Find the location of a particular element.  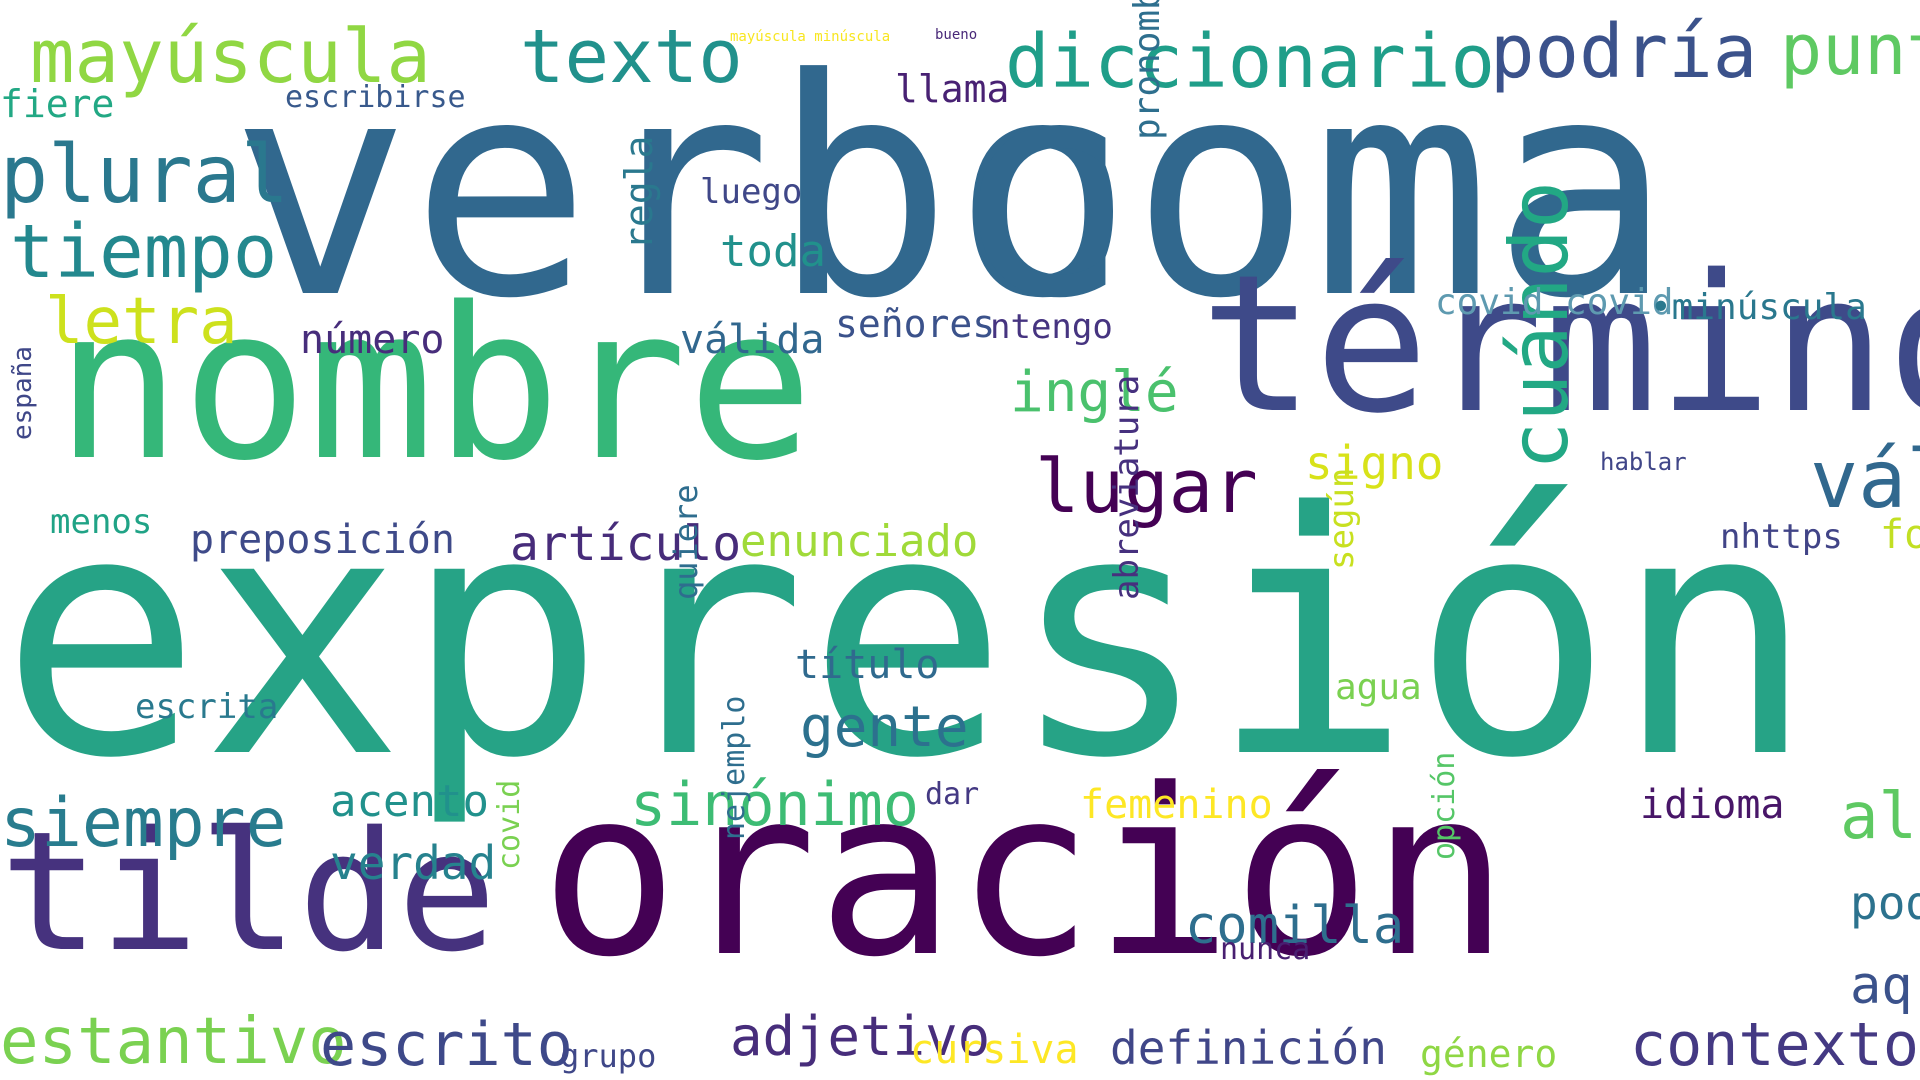

word-abreviatura: abreviatura is located at coordinates (1127, 487).